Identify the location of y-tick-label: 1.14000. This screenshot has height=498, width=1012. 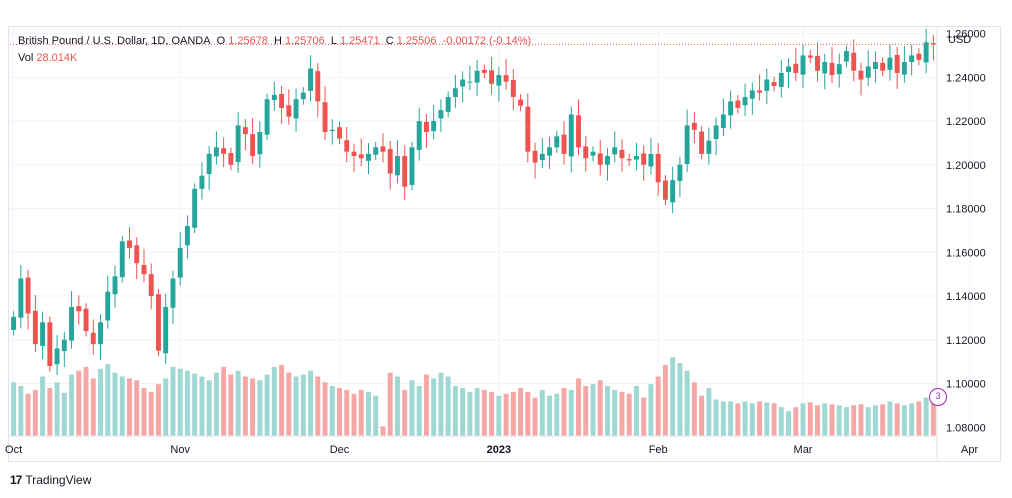
(966, 297).